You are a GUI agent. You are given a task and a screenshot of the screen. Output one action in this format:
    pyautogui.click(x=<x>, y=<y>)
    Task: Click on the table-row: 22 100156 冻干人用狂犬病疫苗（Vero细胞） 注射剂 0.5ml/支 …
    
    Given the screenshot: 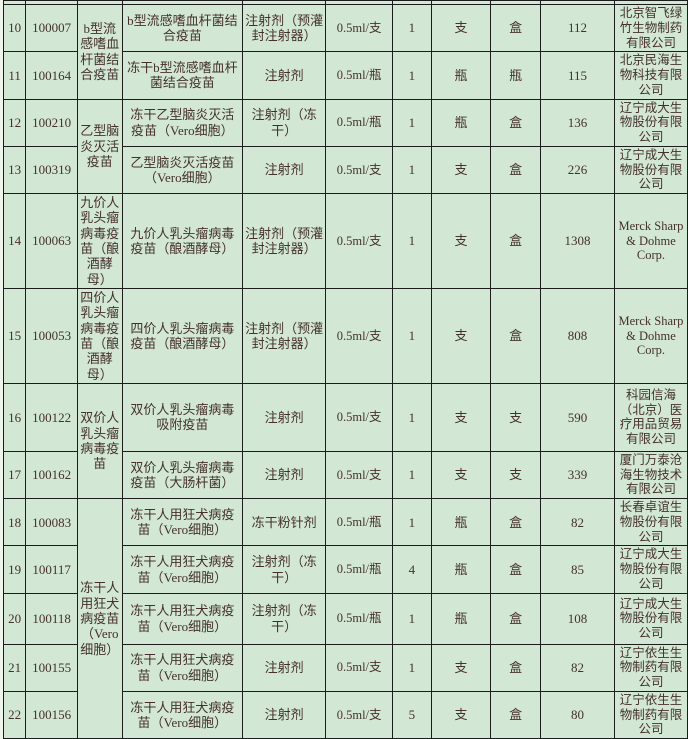 What is the action you would take?
    pyautogui.click(x=345, y=714)
    